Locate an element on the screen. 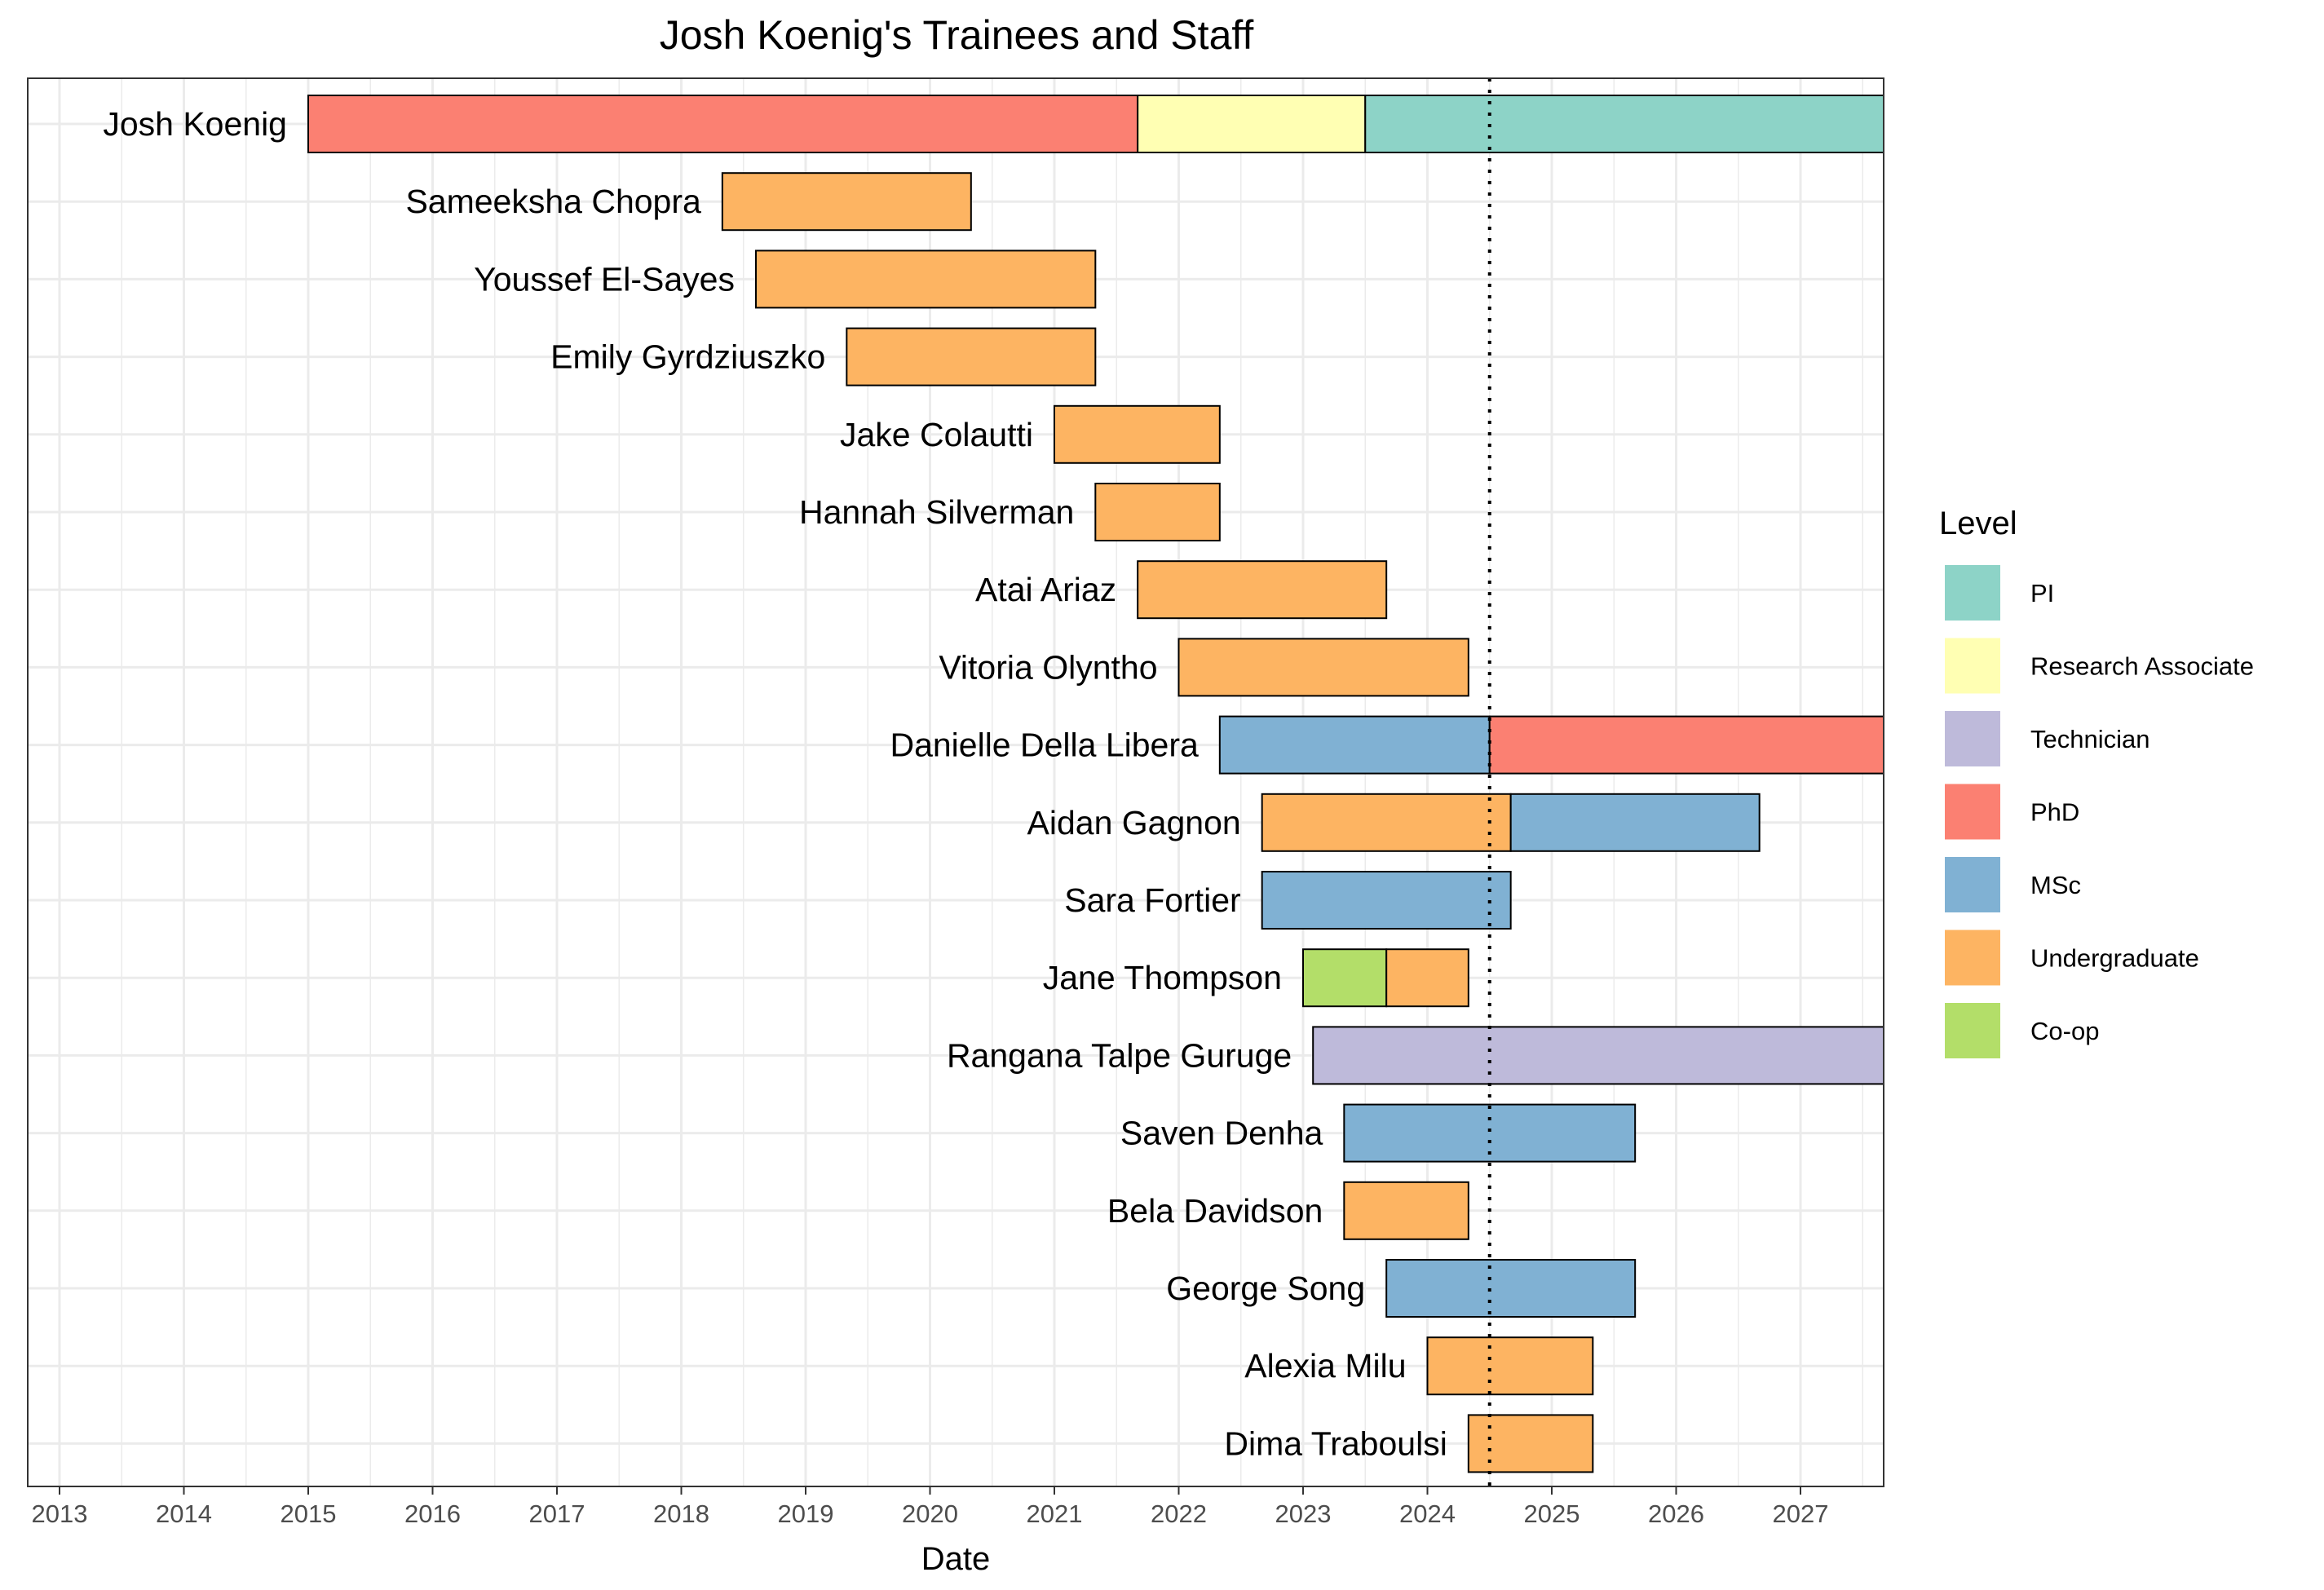 Image resolution: width=2324 pixels, height=1590 pixels. chart-title: Josh Koenig's Trainees and Staff is located at coordinates (957, 35).